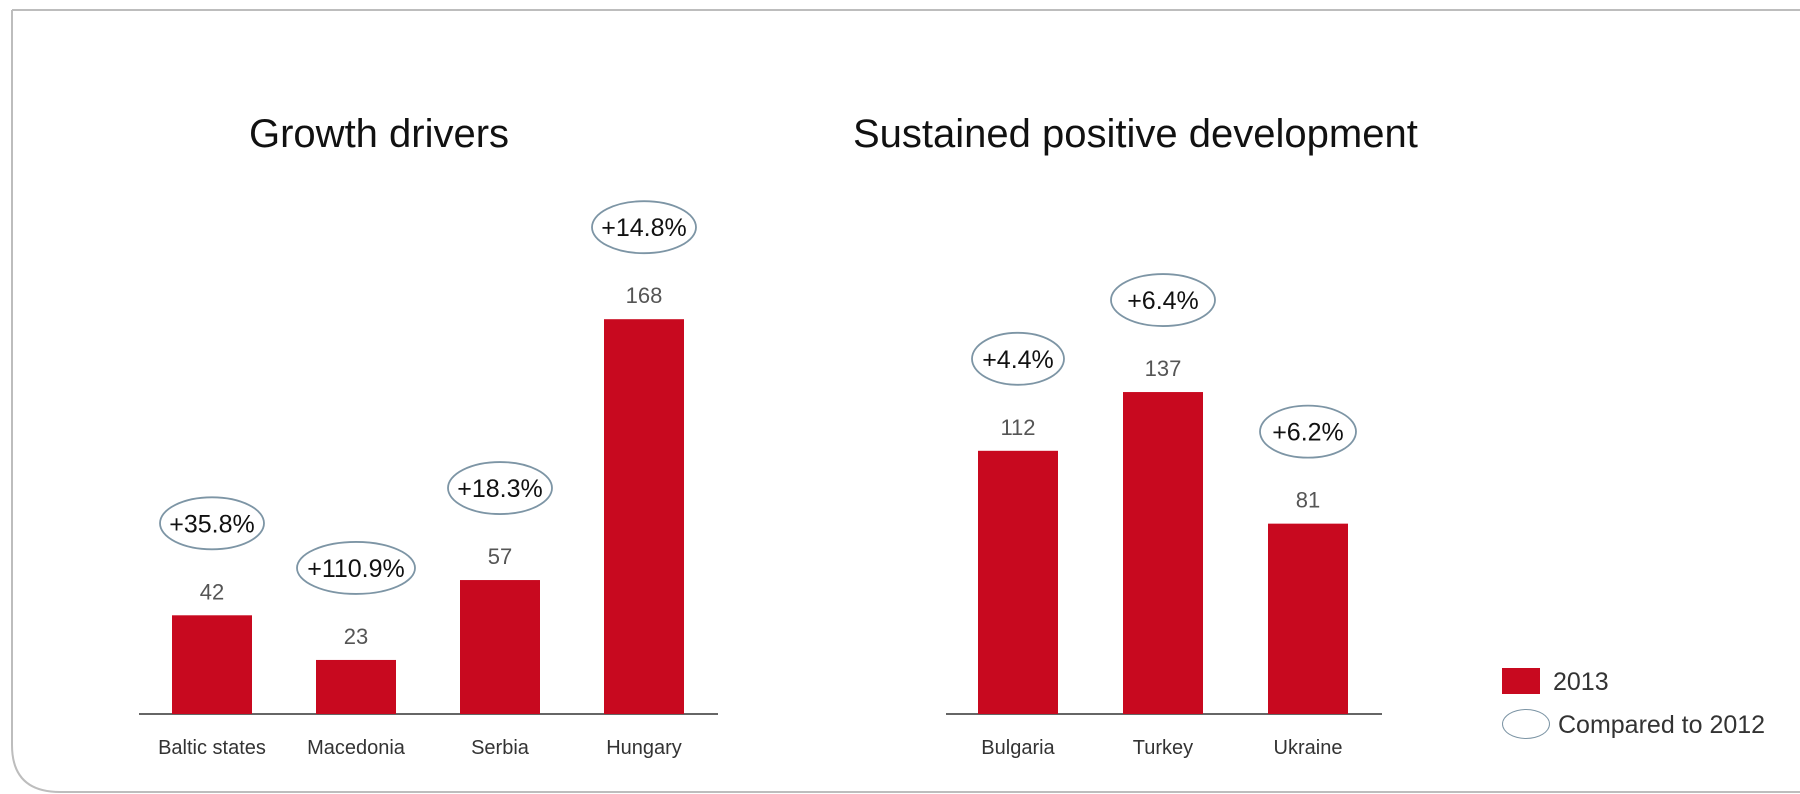 The height and width of the screenshot is (794, 1800). What do you see at coordinates (356, 748) in the screenshot?
I see `category-tick-label: Macedonia` at bounding box center [356, 748].